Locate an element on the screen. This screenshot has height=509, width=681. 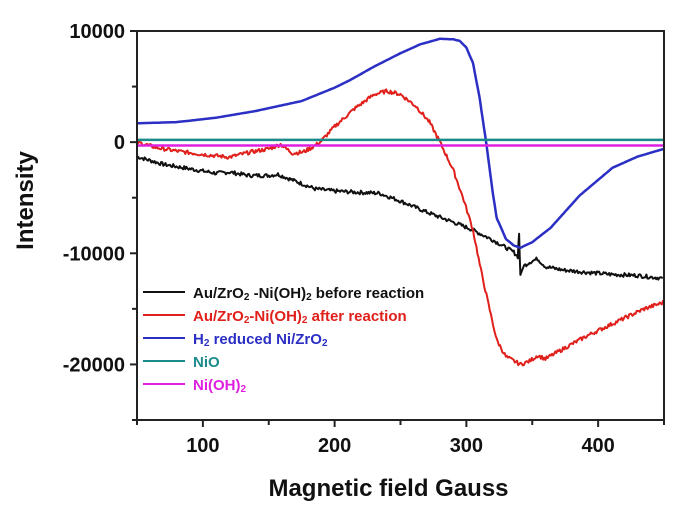
legend-item: Au/ZrO2 -Ni(OH)2 before reaction is located at coordinates (283, 294).